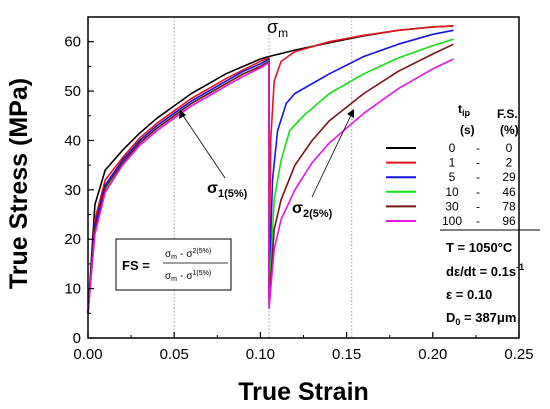 The image size is (550, 409). Describe the element at coordinates (87, 354) in the screenshot. I see `x-tick-label-0: 0.00` at that location.